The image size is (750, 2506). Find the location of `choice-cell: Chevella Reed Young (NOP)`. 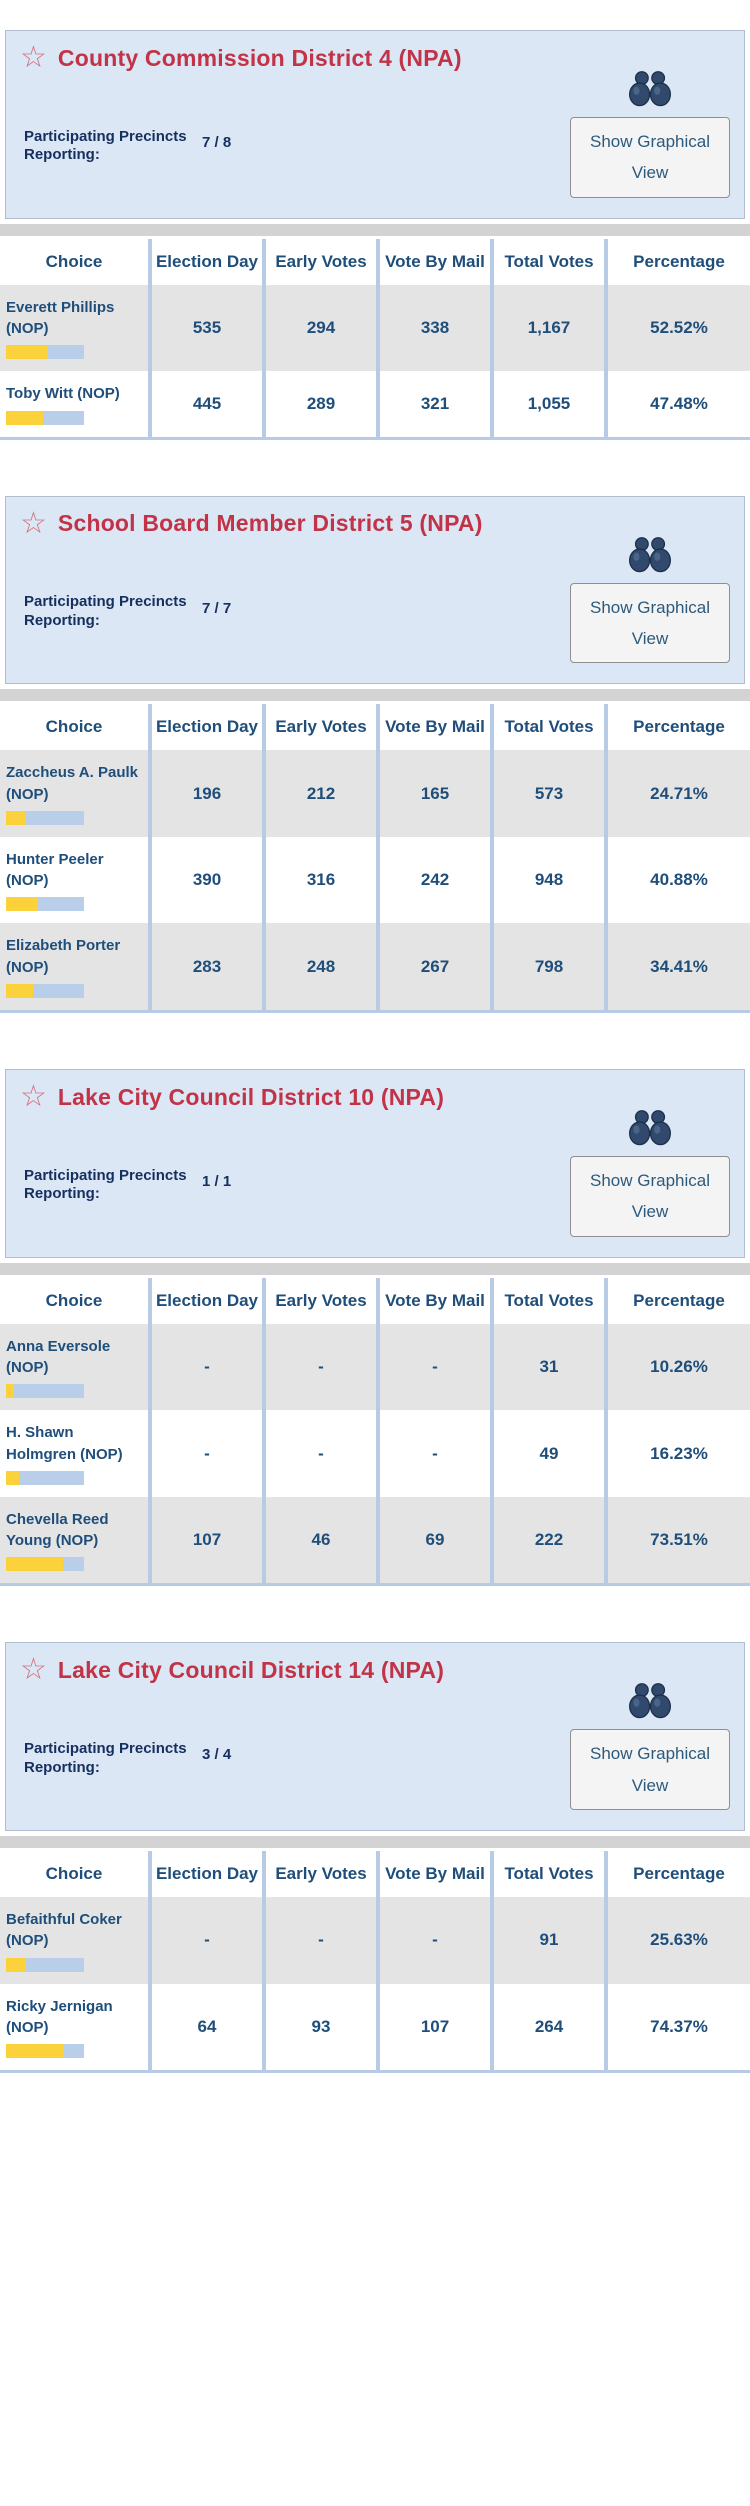

choice-cell: Chevella Reed Young (NOP) is located at coordinates (74, 1541).